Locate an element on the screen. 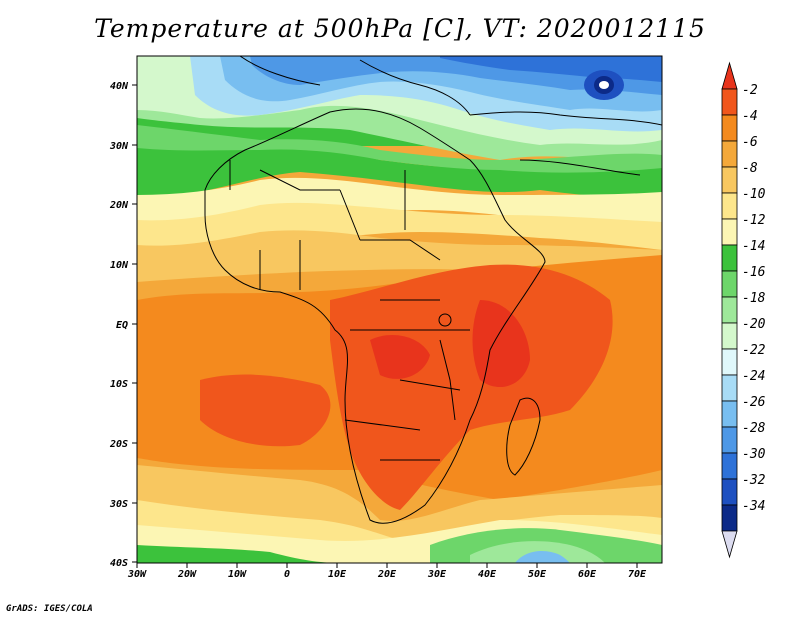 This screenshot has height=618, width=800. lat-label: 10N is located at coordinates (119, 265).